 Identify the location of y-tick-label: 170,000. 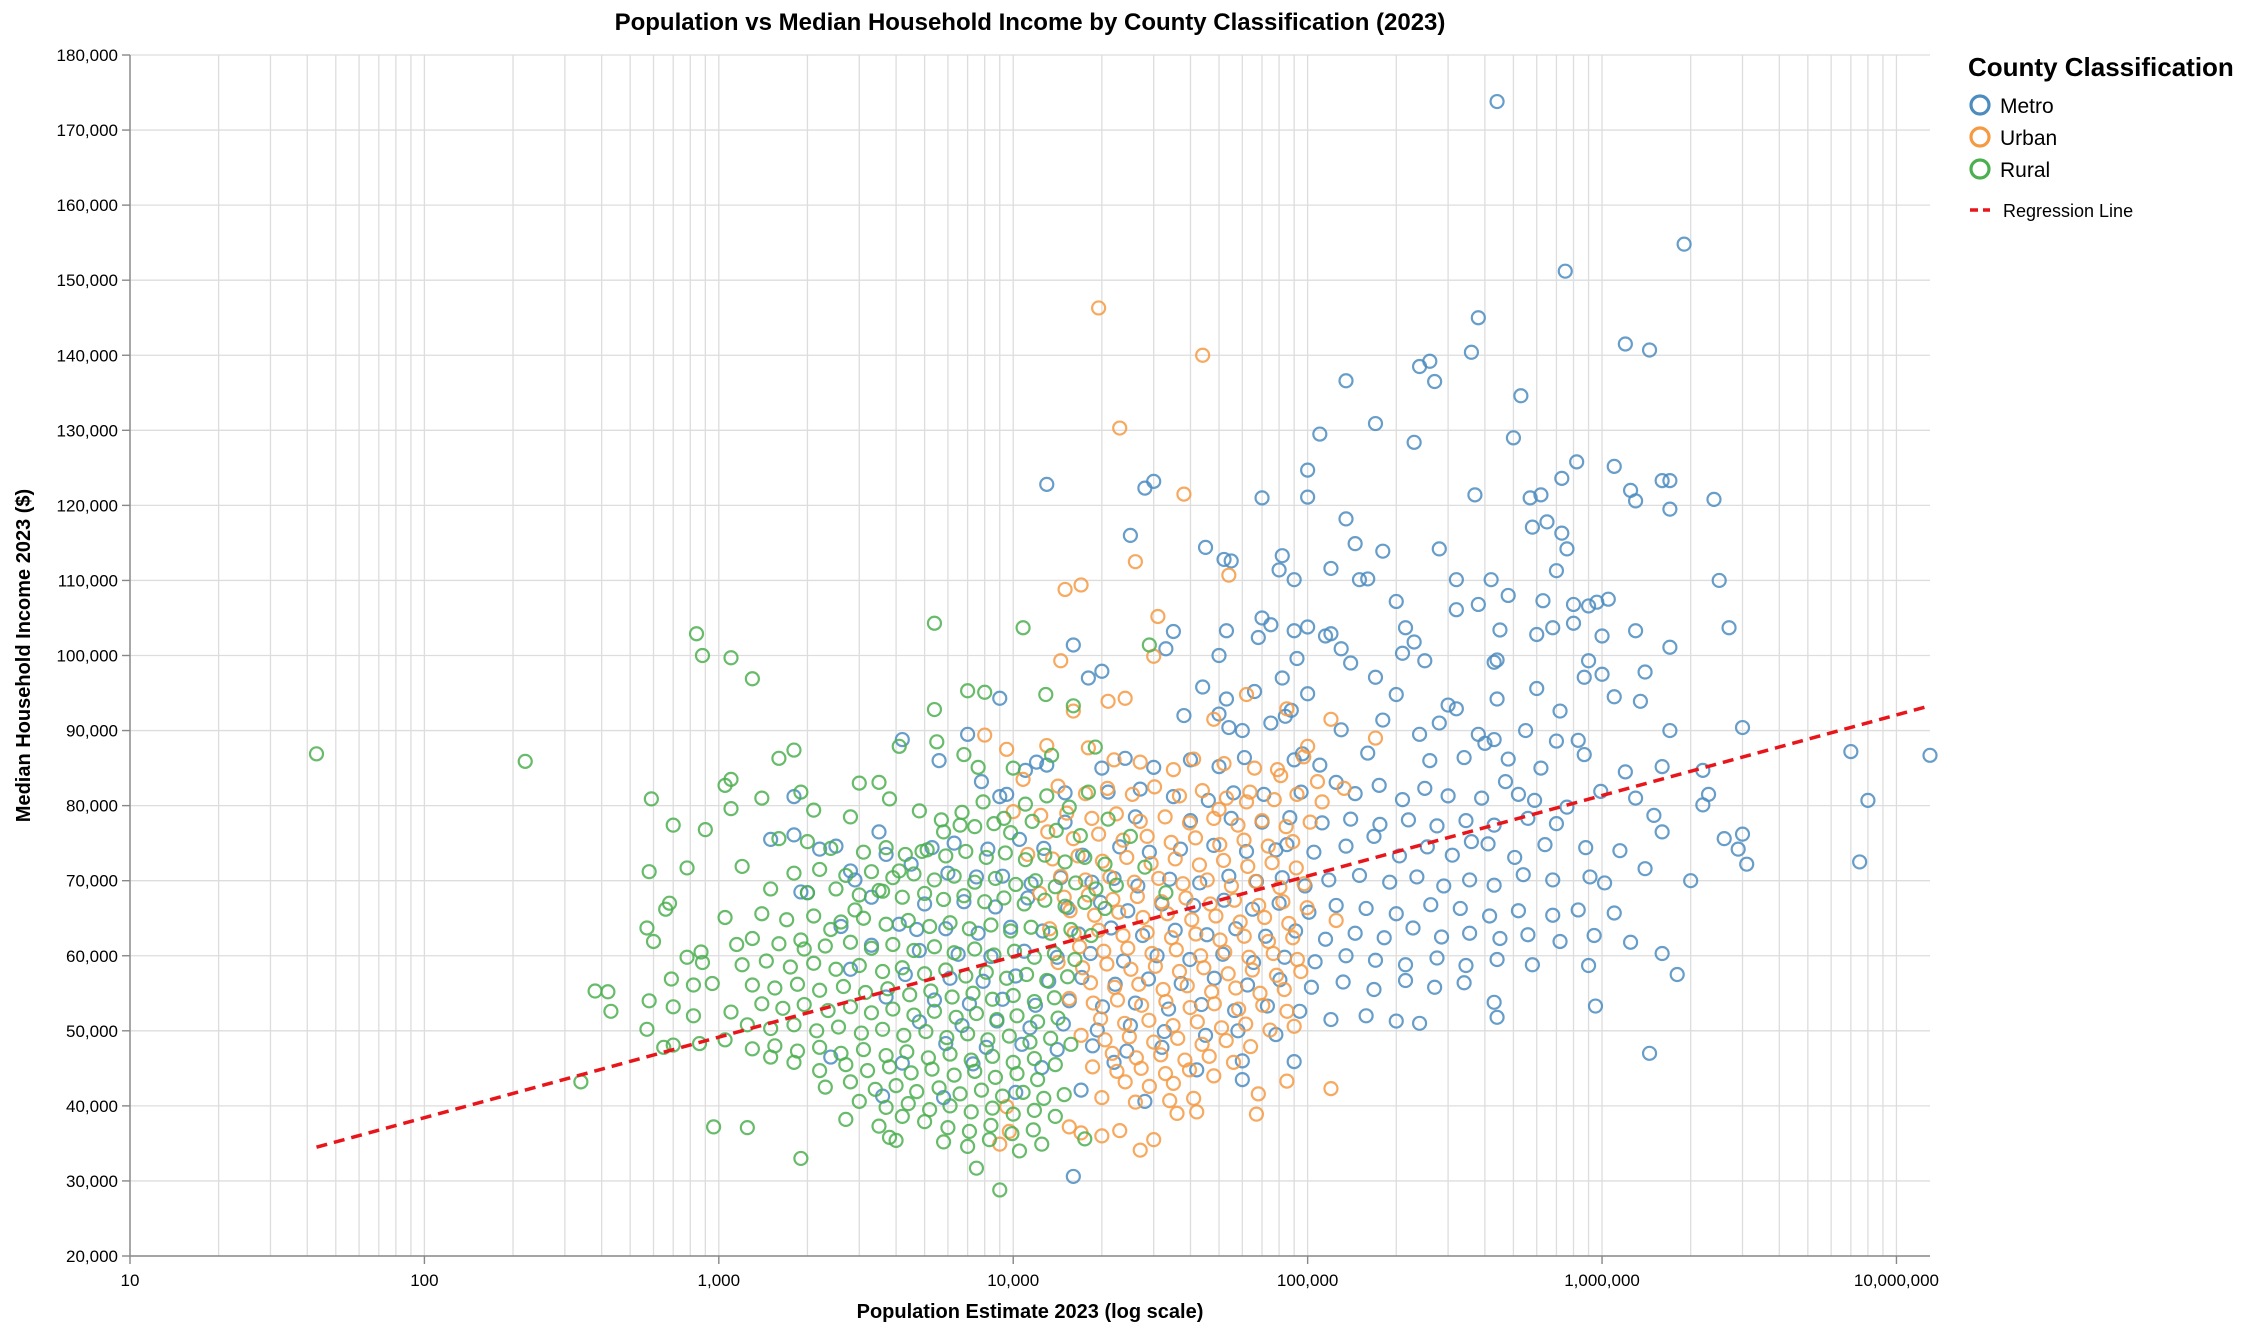
(87, 130).